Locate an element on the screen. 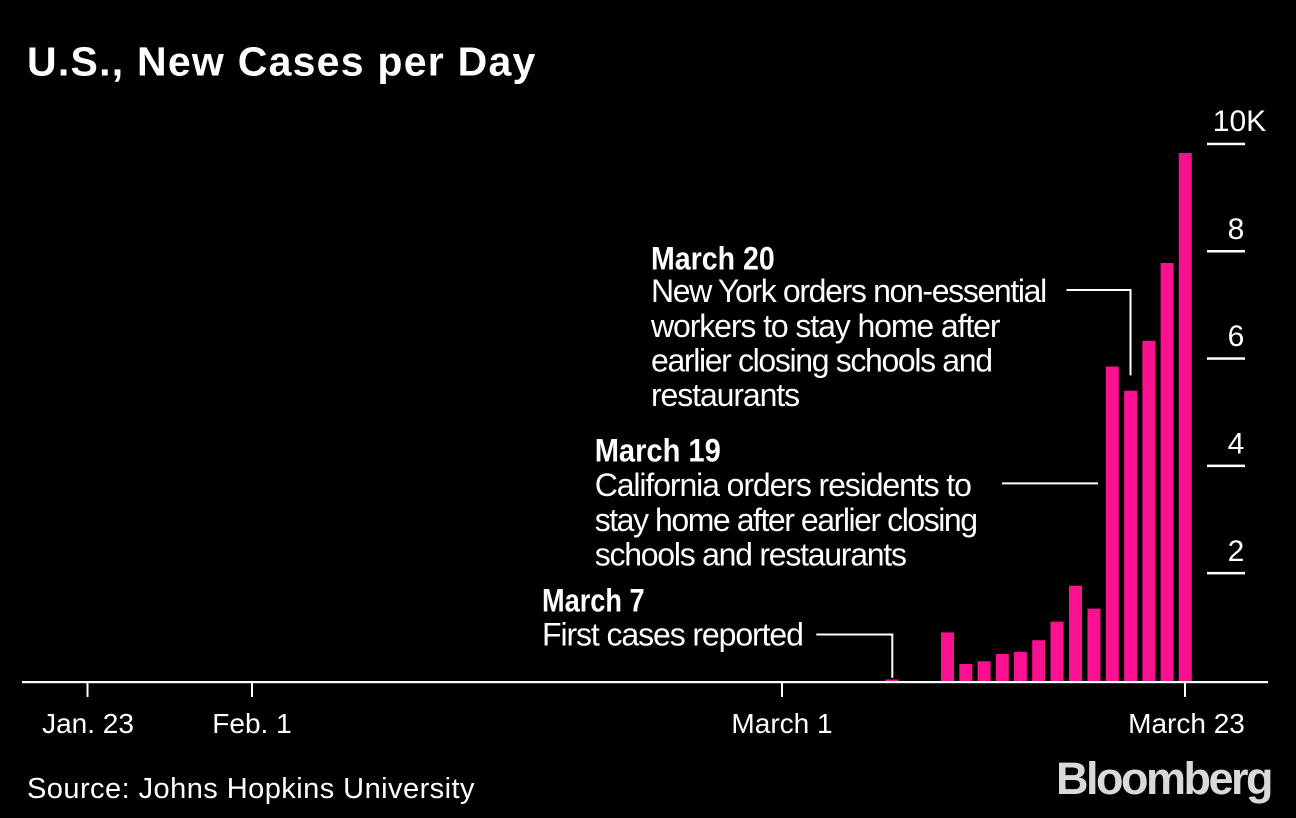 The height and width of the screenshot is (818, 1296). svg-text: March 7 is located at coordinates (593, 601).